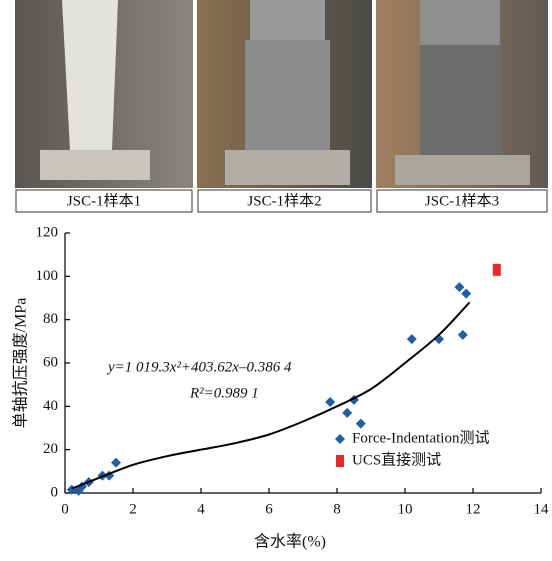 This screenshot has height=561, width=552. What do you see at coordinates (269, 509) in the screenshot?
I see `x-tick-label: 6` at bounding box center [269, 509].